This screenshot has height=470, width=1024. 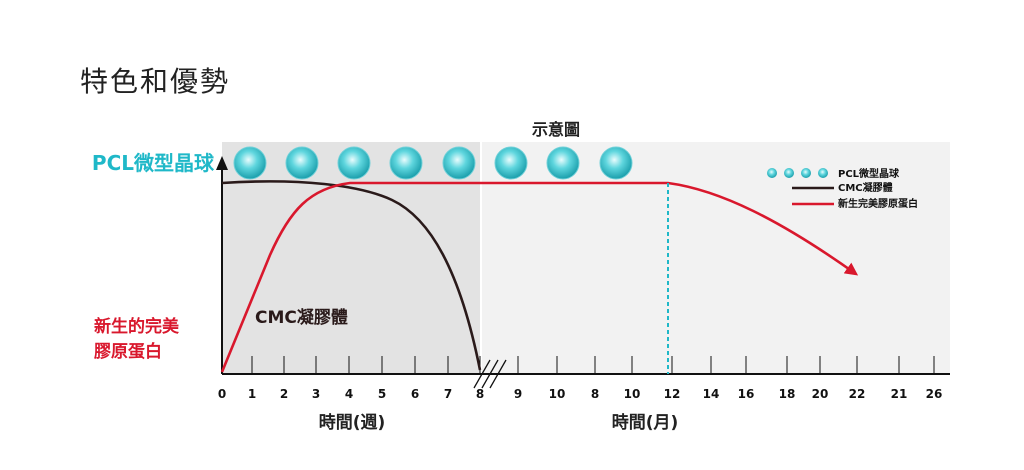 I want to click on months-axis-label: 時間(月), so click(x=645, y=422).